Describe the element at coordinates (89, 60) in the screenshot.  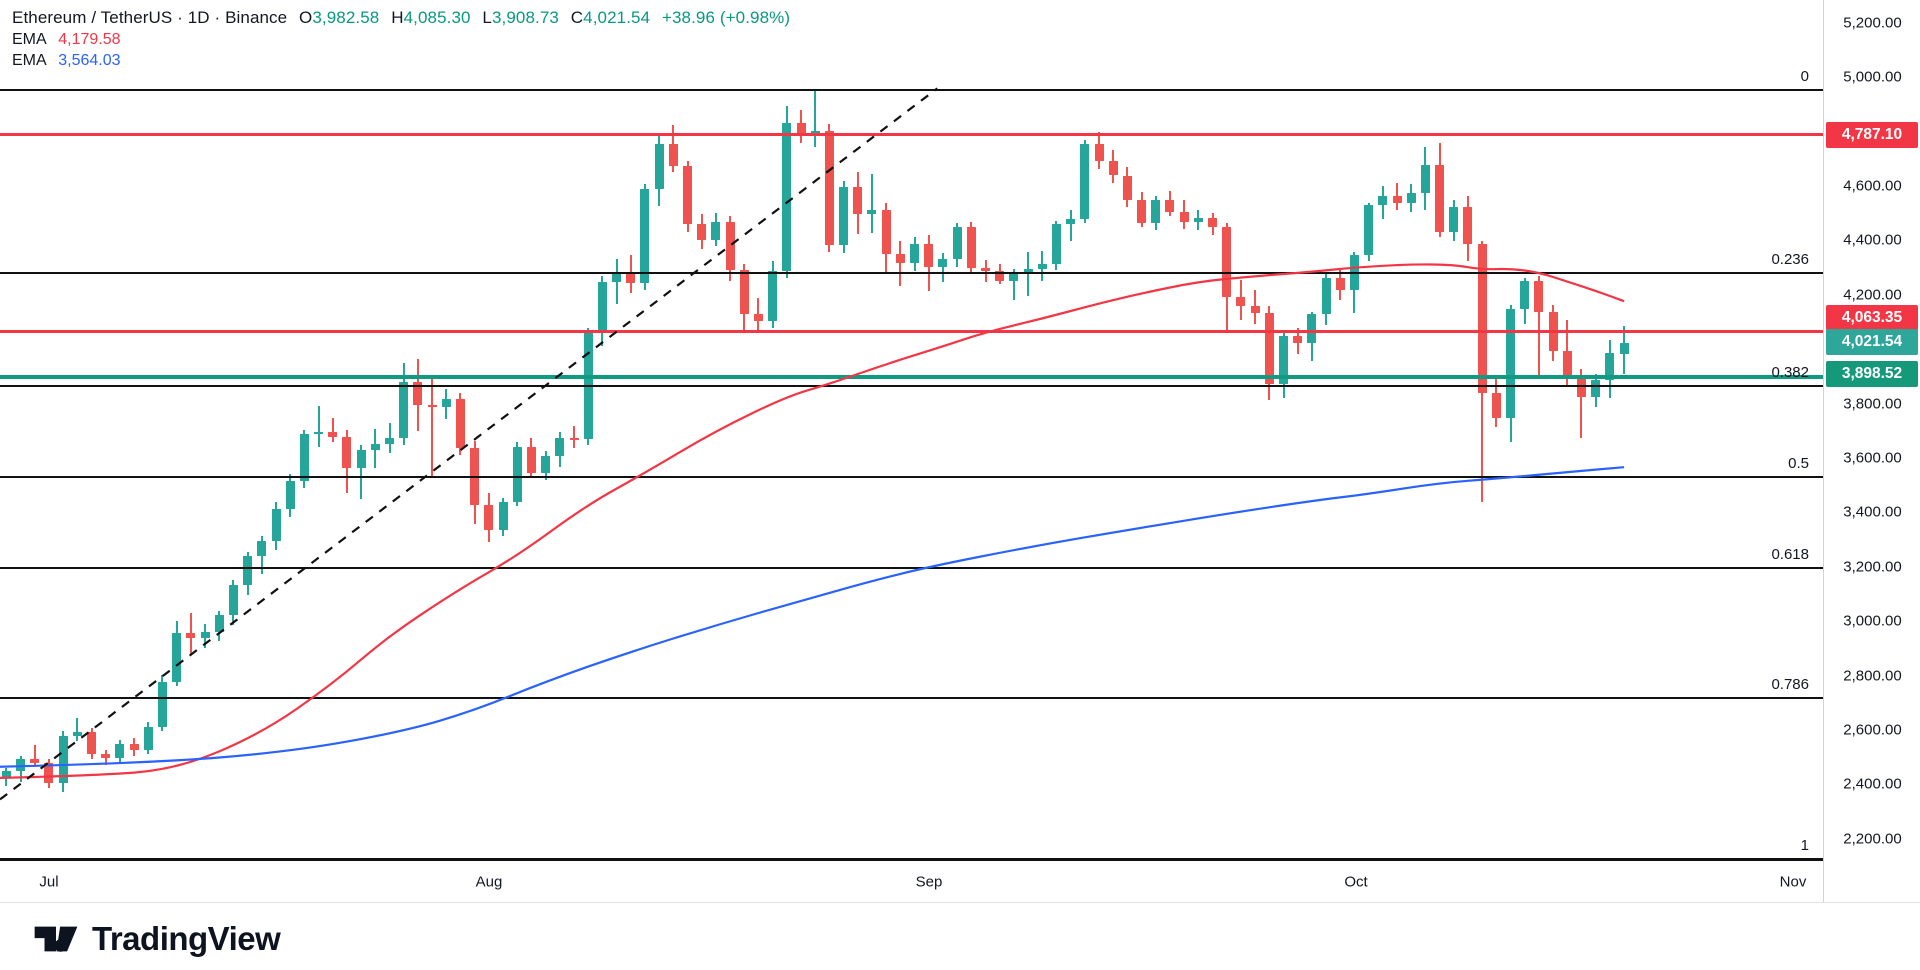
I see `ema-slow-value: 3,564.03` at that location.